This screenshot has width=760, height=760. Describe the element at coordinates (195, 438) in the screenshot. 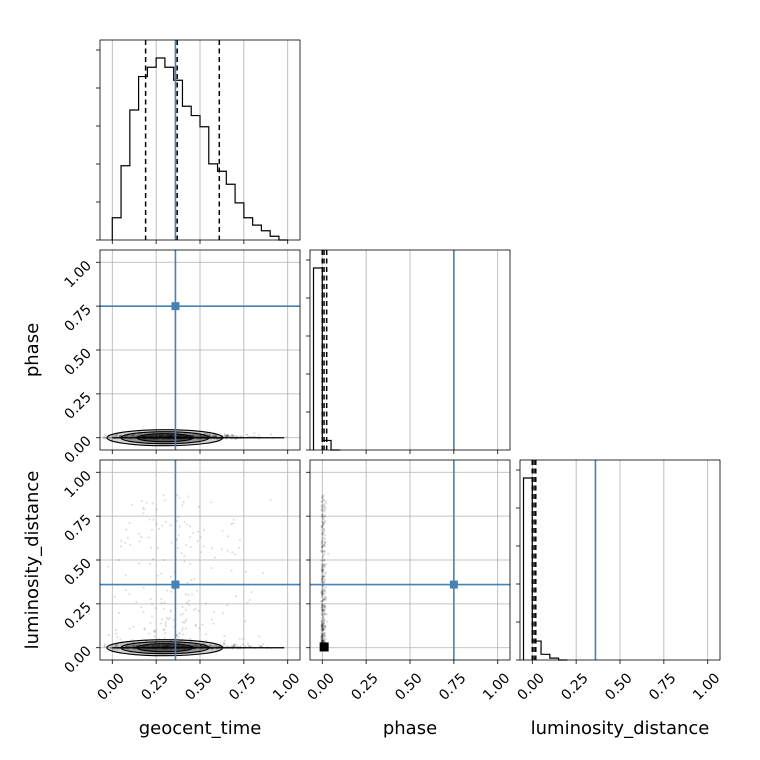

I see `samples` at that location.